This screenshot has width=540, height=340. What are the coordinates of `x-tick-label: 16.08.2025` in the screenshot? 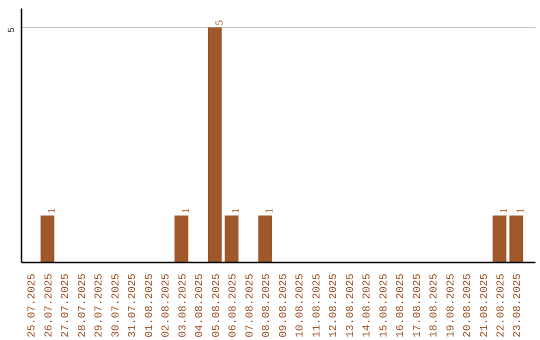 It's located at (401, 305).